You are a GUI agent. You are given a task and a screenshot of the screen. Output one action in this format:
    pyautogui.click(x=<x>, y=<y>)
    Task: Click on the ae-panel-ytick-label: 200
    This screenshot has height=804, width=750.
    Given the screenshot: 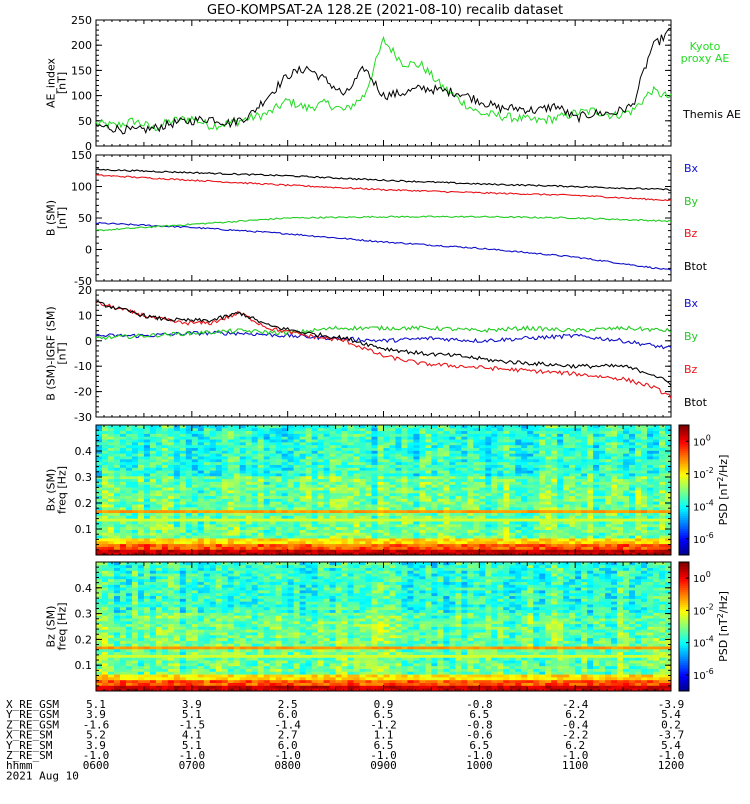 What is the action you would take?
    pyautogui.click(x=81, y=45)
    